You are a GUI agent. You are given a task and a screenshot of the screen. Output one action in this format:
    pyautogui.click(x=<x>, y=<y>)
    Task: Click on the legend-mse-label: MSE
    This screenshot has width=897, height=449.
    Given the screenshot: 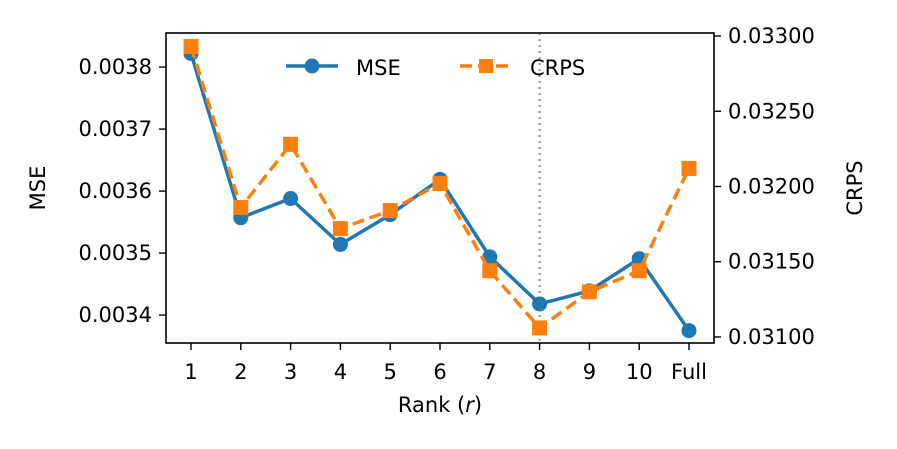 What is the action you would take?
    pyautogui.click(x=378, y=68)
    